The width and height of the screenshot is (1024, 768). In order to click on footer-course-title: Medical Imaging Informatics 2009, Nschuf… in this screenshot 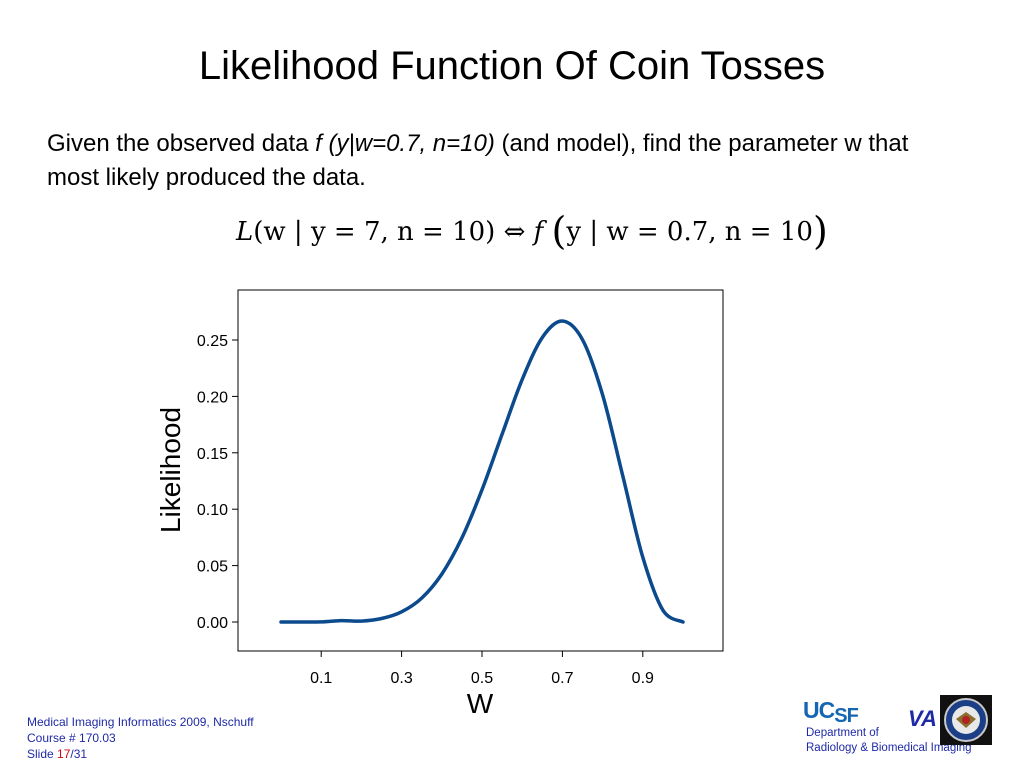, I will do `click(140, 722)`.